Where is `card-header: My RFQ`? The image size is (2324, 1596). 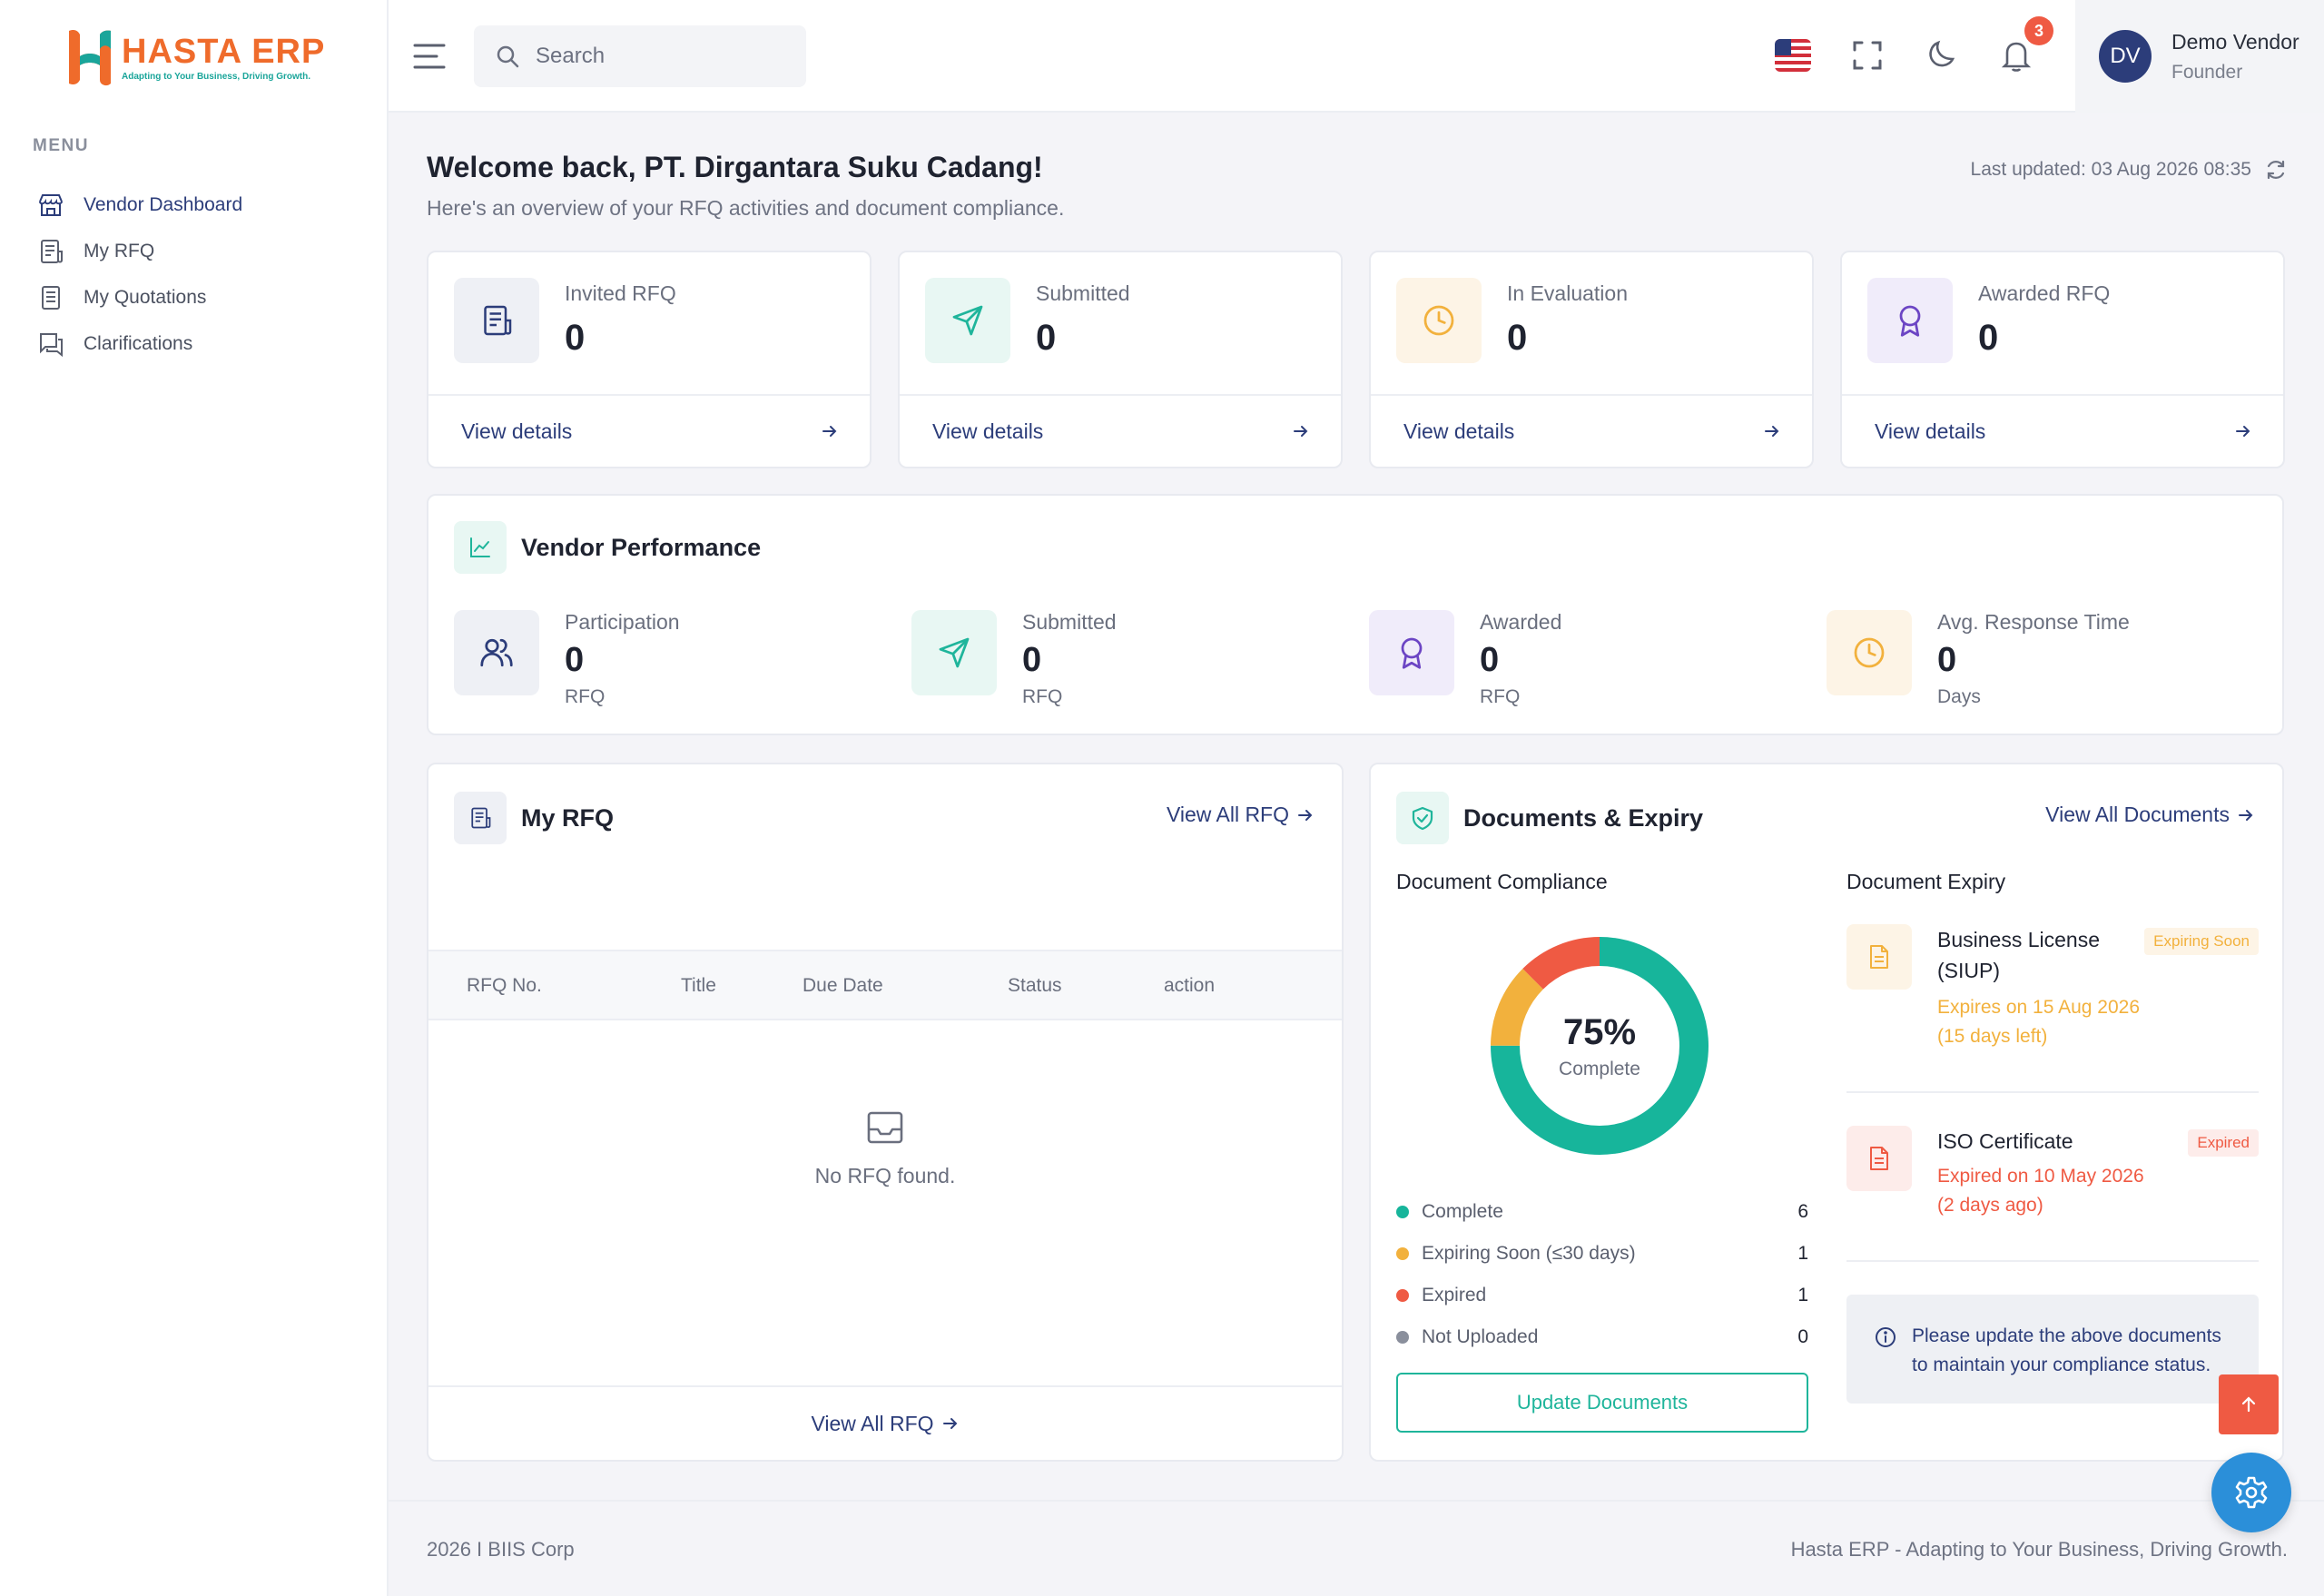 card-header: My RFQ is located at coordinates (534, 818).